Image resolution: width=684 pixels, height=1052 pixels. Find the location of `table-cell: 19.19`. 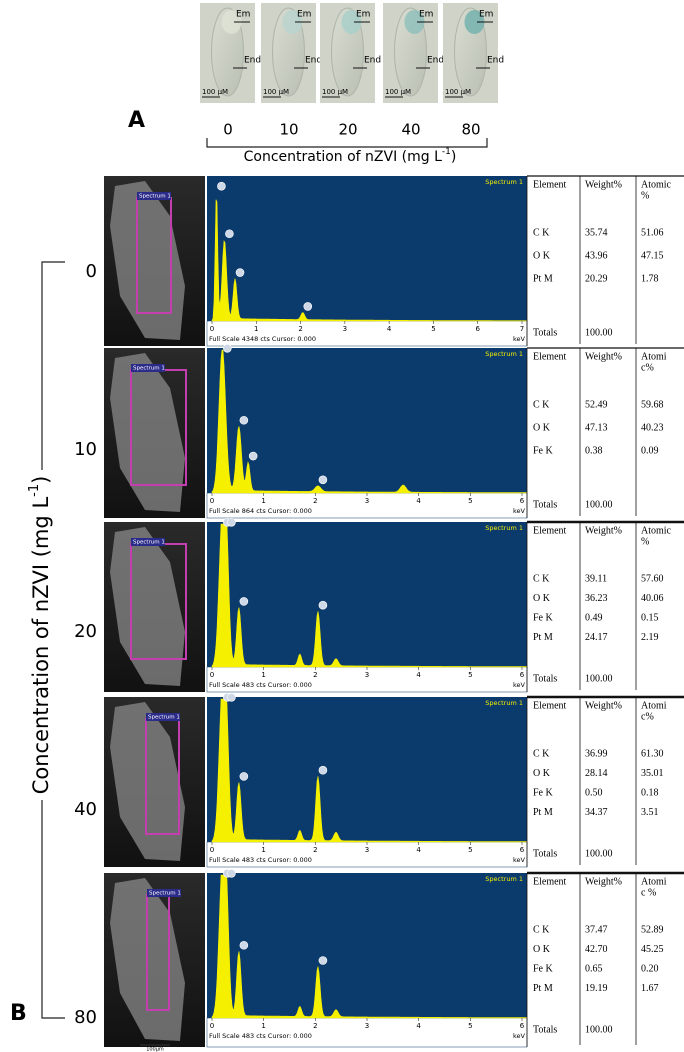

table-cell: 19.19 is located at coordinates (596, 988).